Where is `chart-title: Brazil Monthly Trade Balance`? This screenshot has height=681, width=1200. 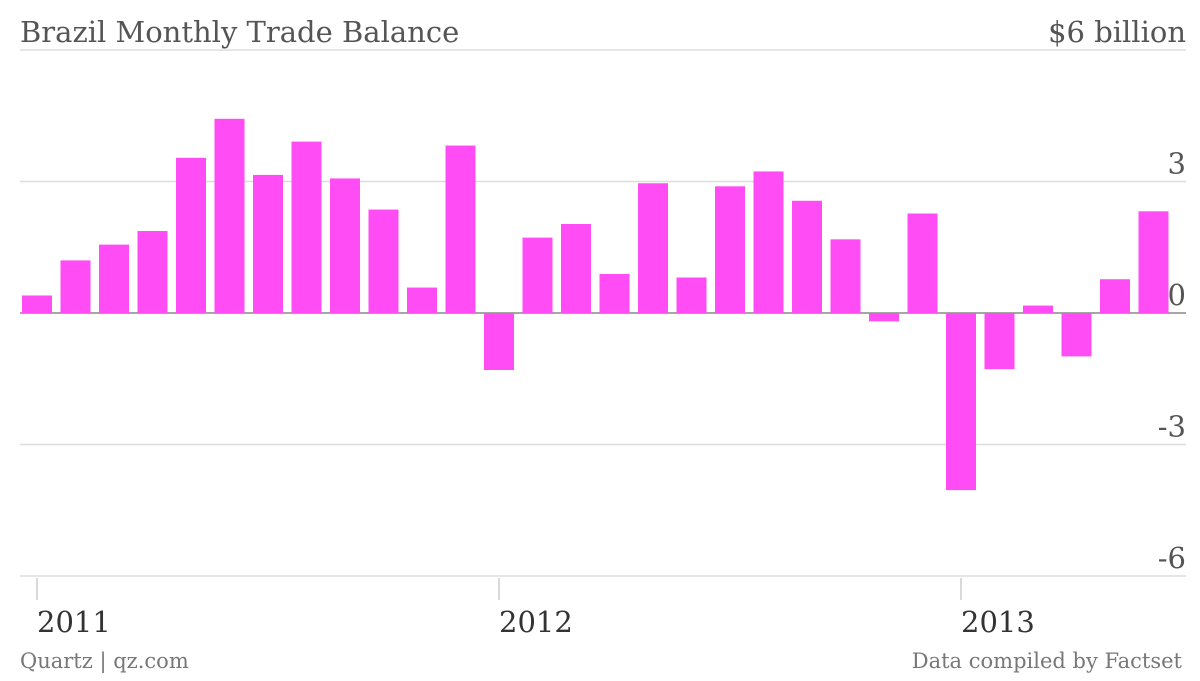
chart-title: Brazil Monthly Trade Balance is located at coordinates (239, 32).